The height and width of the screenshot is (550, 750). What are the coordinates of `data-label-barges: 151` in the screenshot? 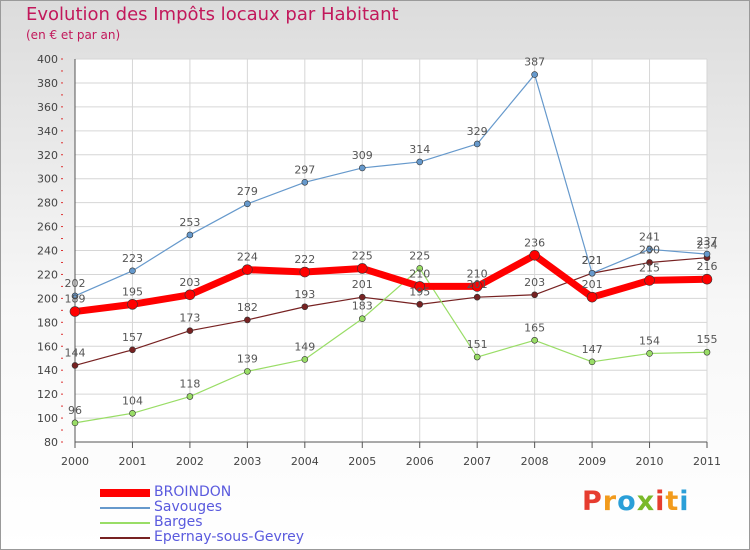 It's located at (477, 344).